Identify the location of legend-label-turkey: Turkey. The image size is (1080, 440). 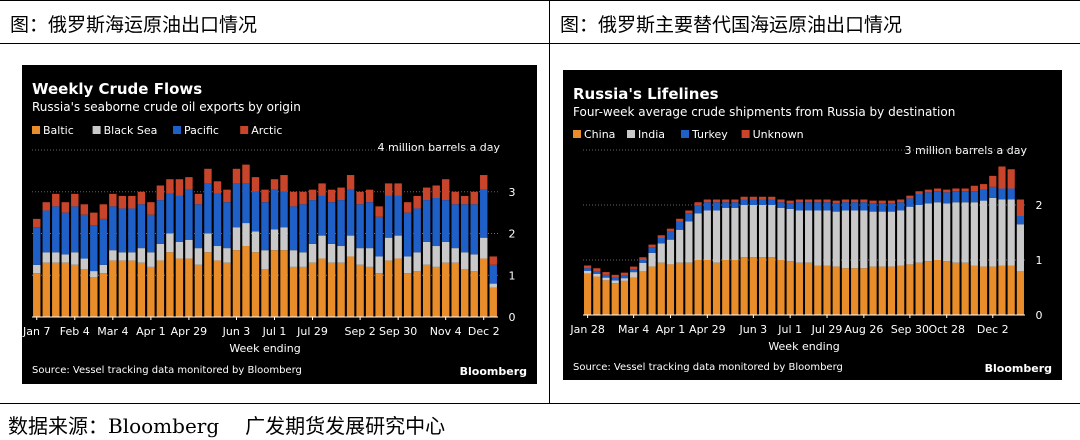
(709, 134).